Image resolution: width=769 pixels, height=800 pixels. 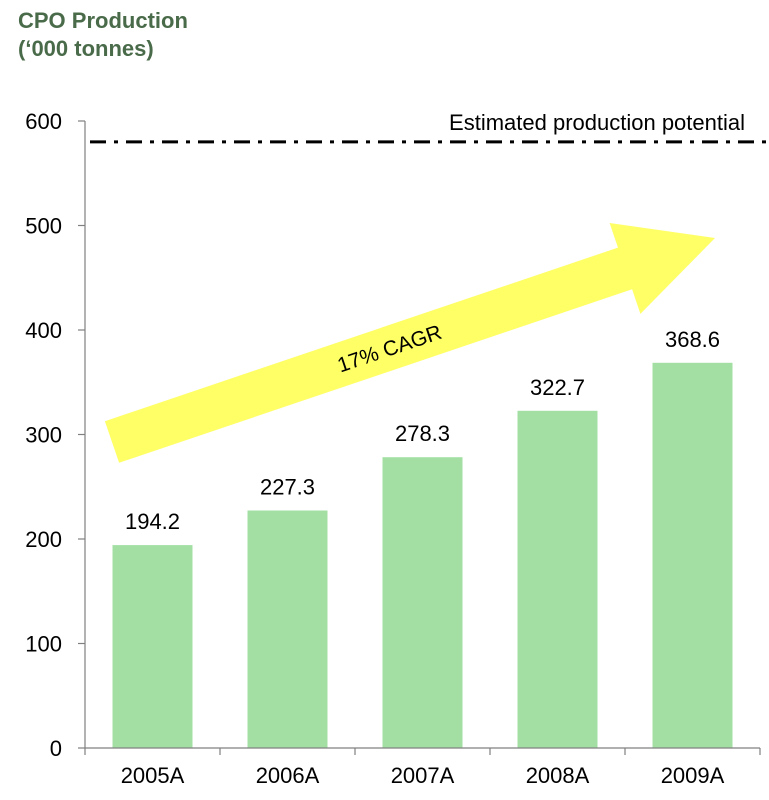 What do you see at coordinates (56, 748) in the screenshot?
I see `y-tick-label-0: 0` at bounding box center [56, 748].